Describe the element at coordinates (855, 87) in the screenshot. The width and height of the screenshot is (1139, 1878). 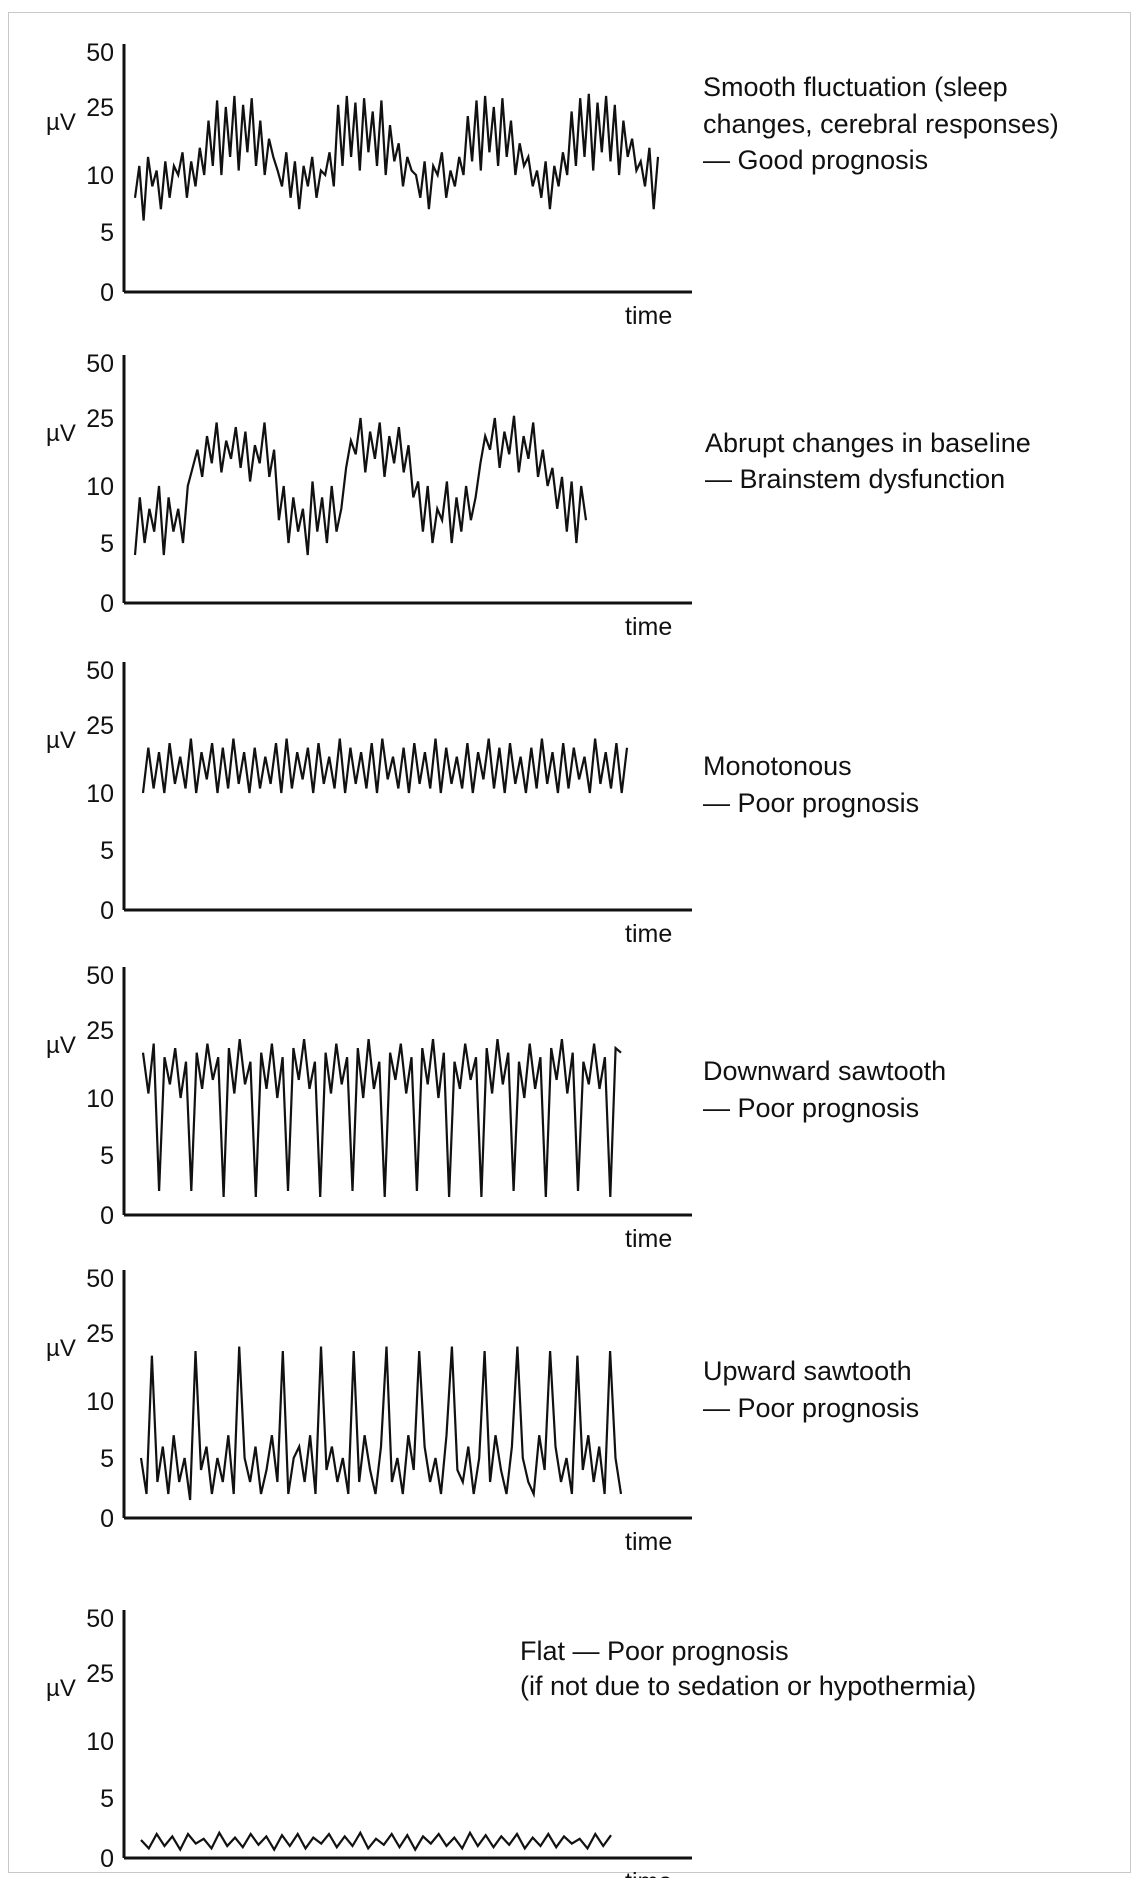
I see `pattern-annotation: Smooth fluctuation (sleep` at that location.